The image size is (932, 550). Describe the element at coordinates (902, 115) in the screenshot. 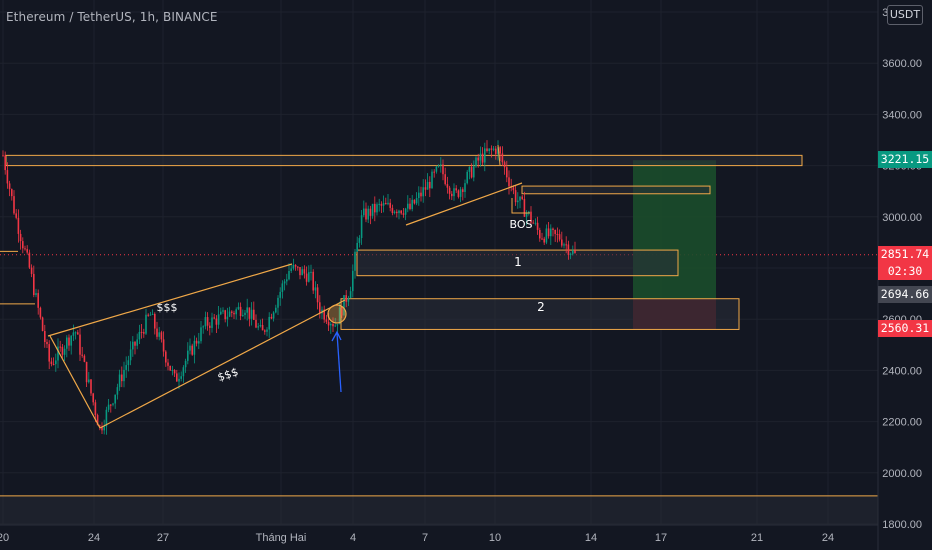

I see `y-tick-label: 3400.00` at that location.